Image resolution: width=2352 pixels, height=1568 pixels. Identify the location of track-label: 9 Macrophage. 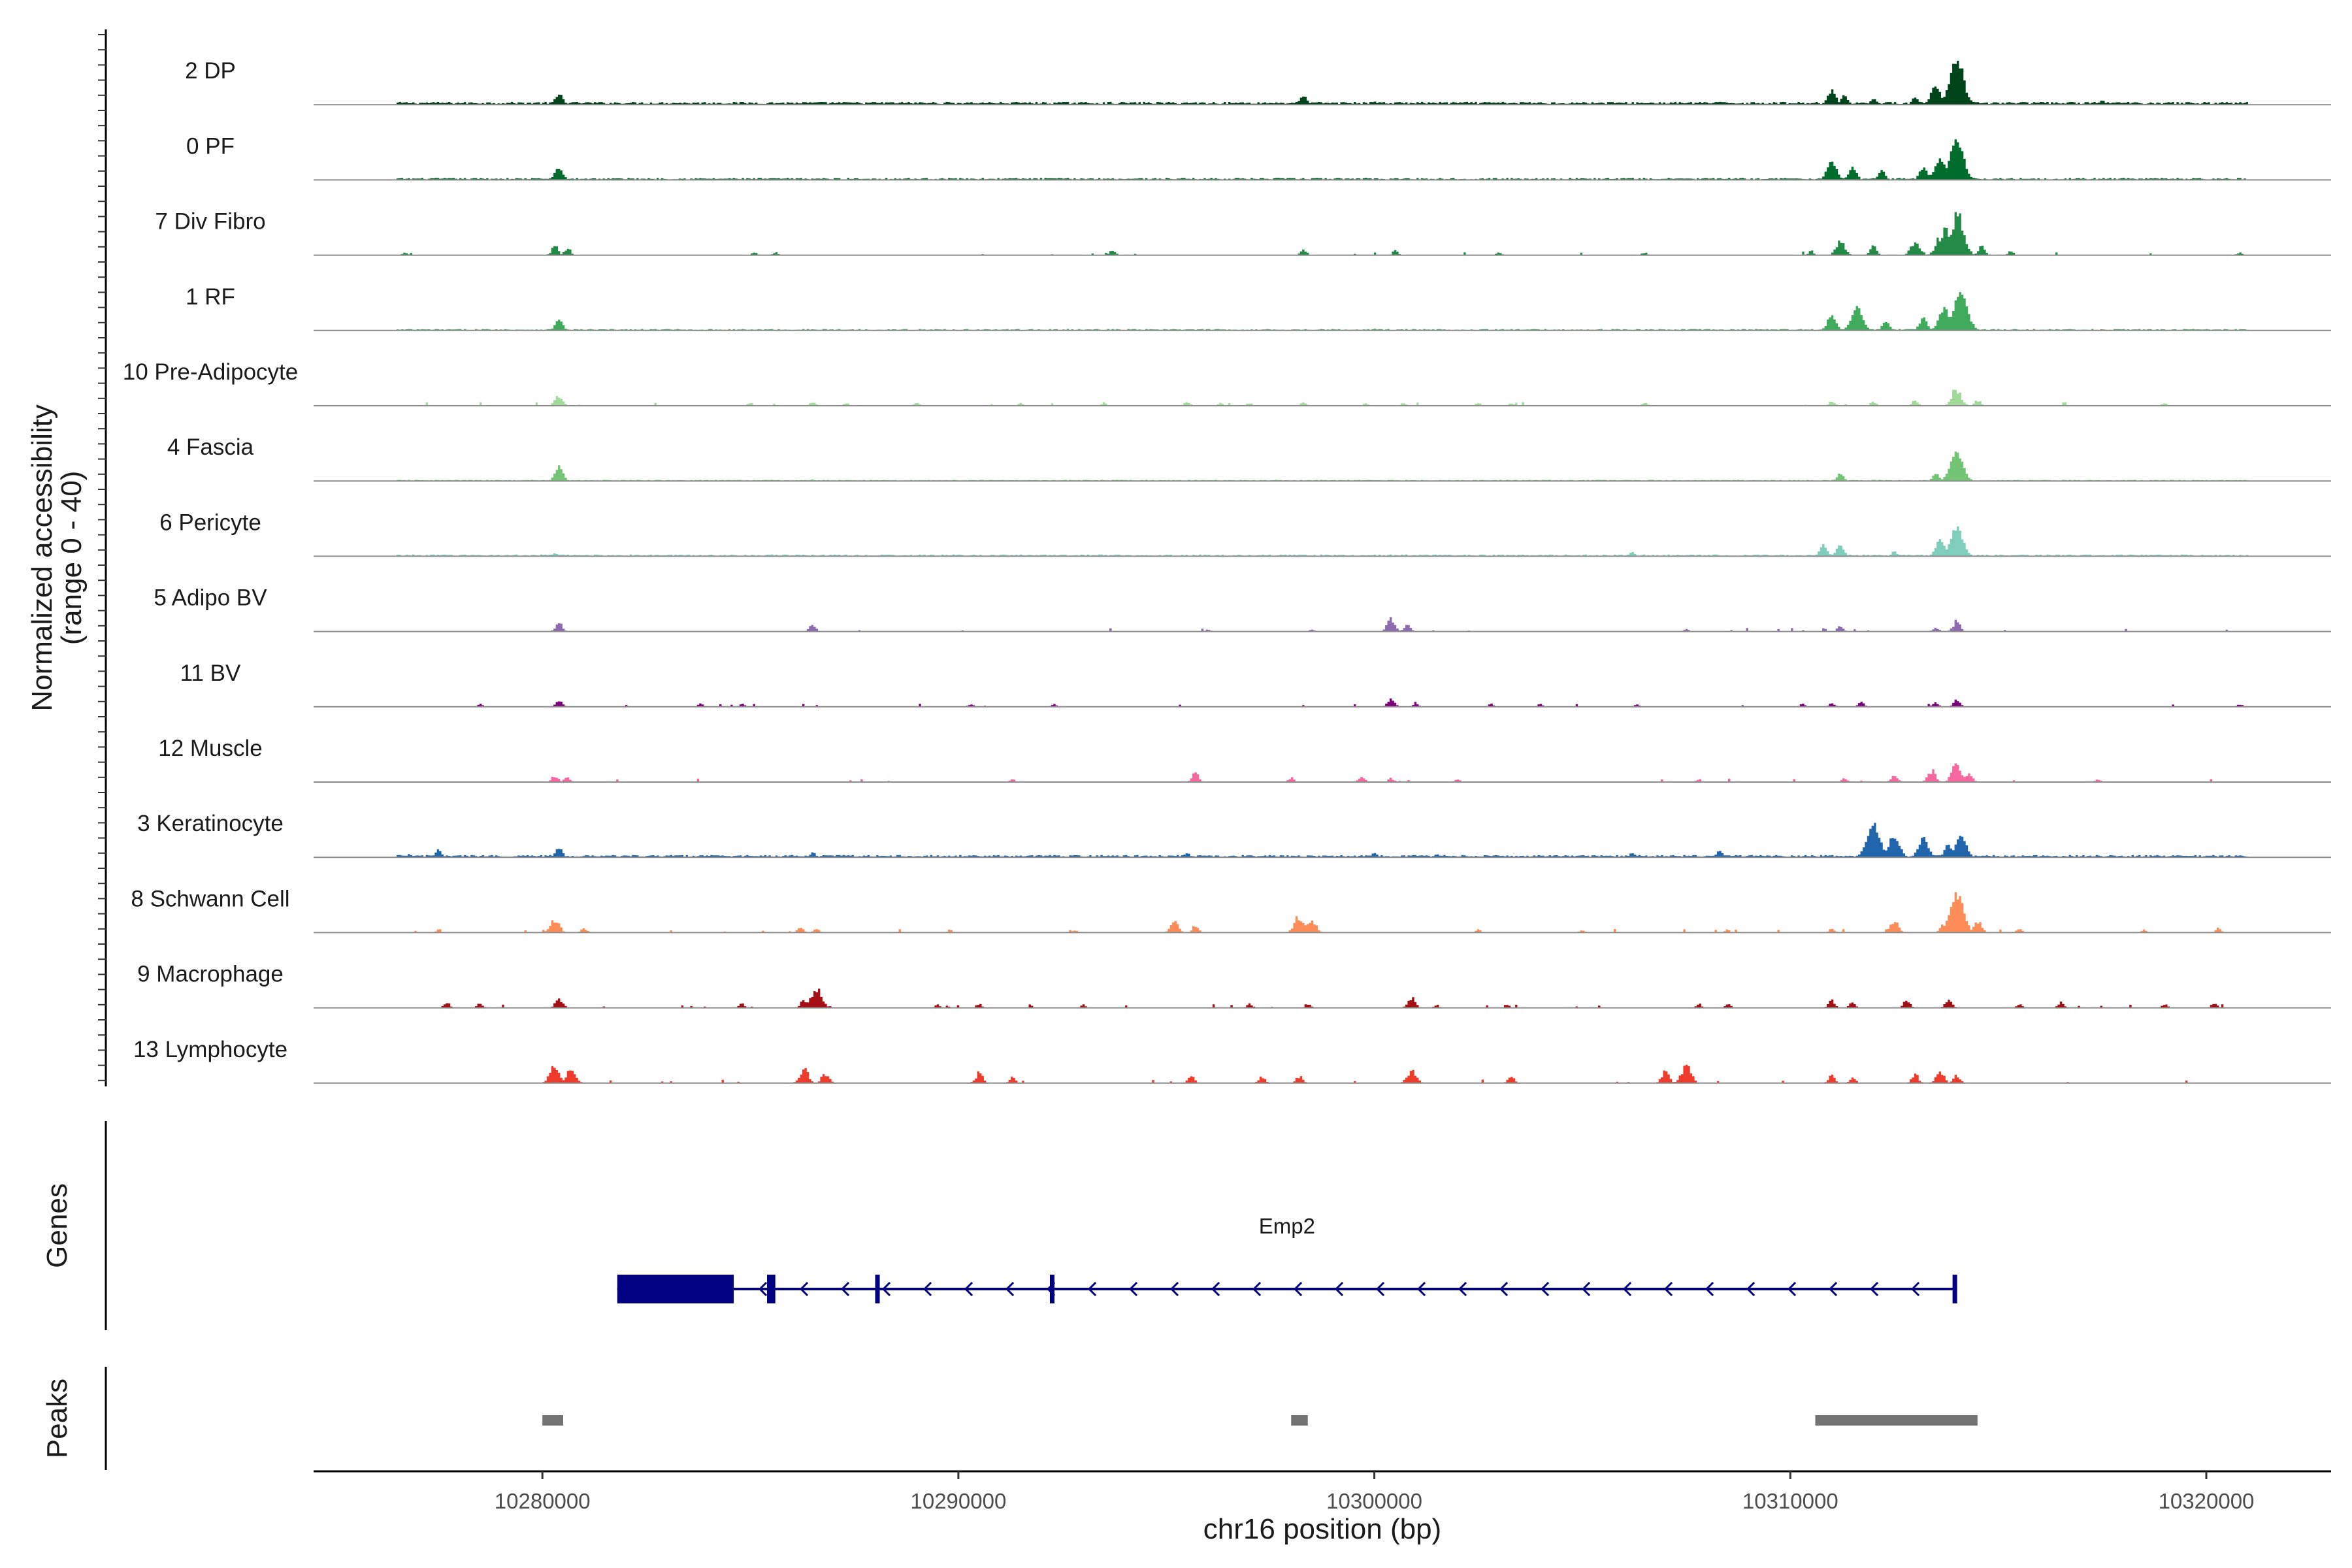
(210, 974).